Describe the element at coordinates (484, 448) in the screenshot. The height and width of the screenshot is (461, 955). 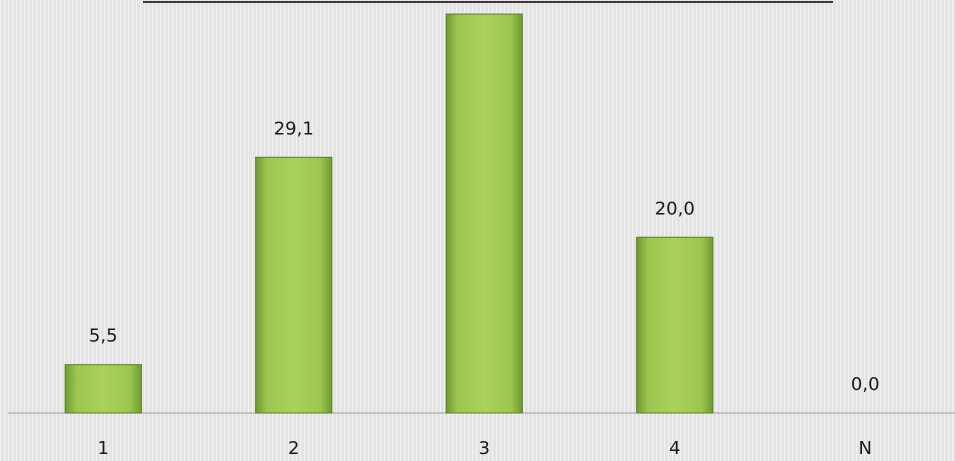
I see `x-tick-label: 3` at that location.